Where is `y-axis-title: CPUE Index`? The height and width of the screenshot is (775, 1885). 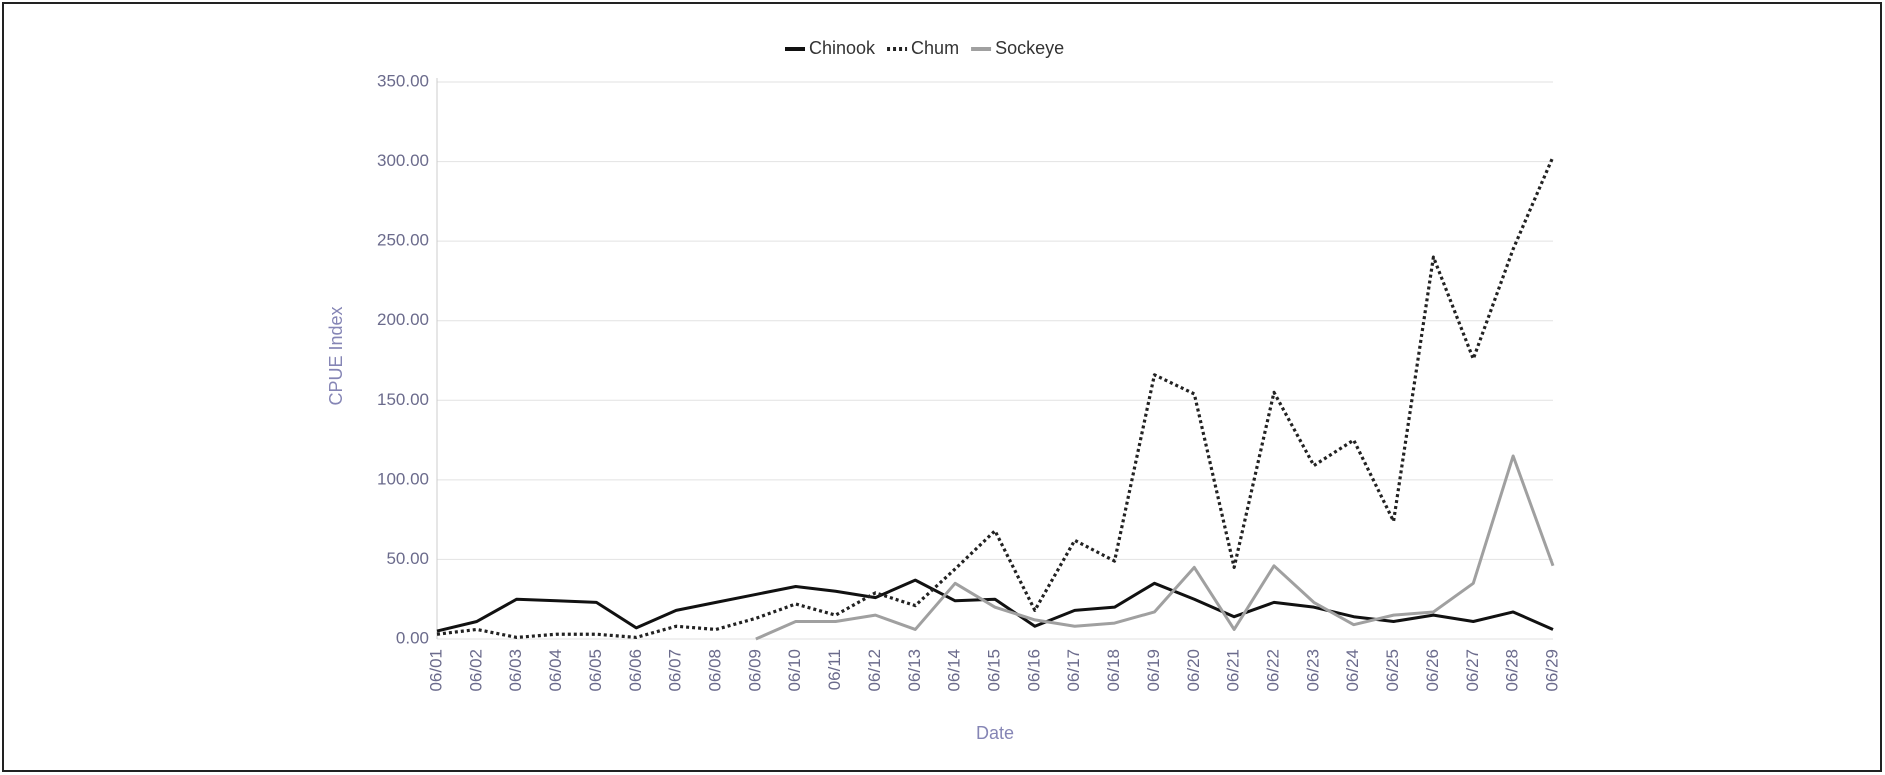 y-axis-title: CPUE Index is located at coordinates (336, 355).